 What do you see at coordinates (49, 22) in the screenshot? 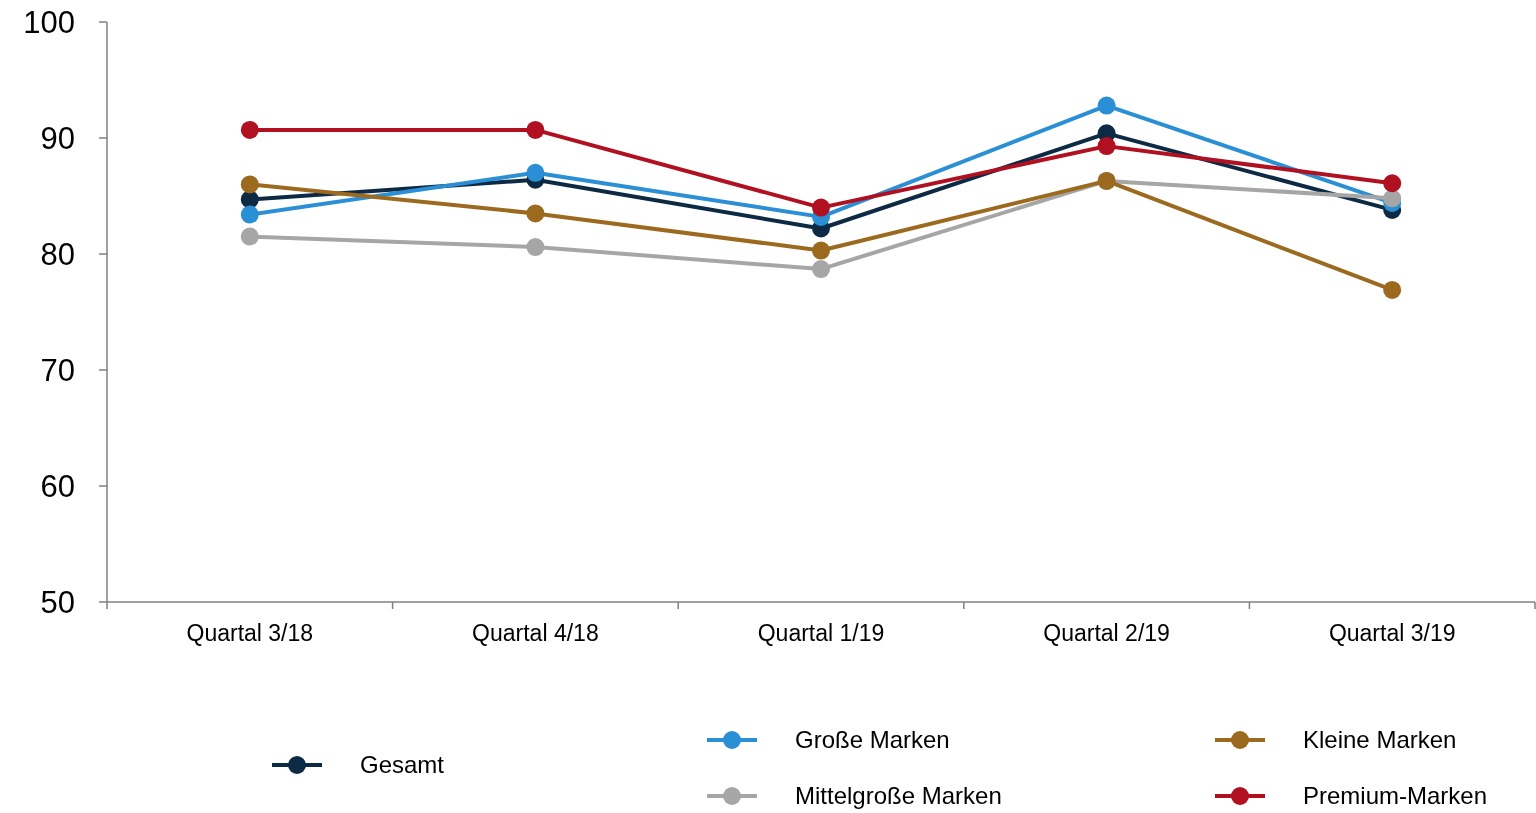
I see `y-tick-label: 100` at bounding box center [49, 22].